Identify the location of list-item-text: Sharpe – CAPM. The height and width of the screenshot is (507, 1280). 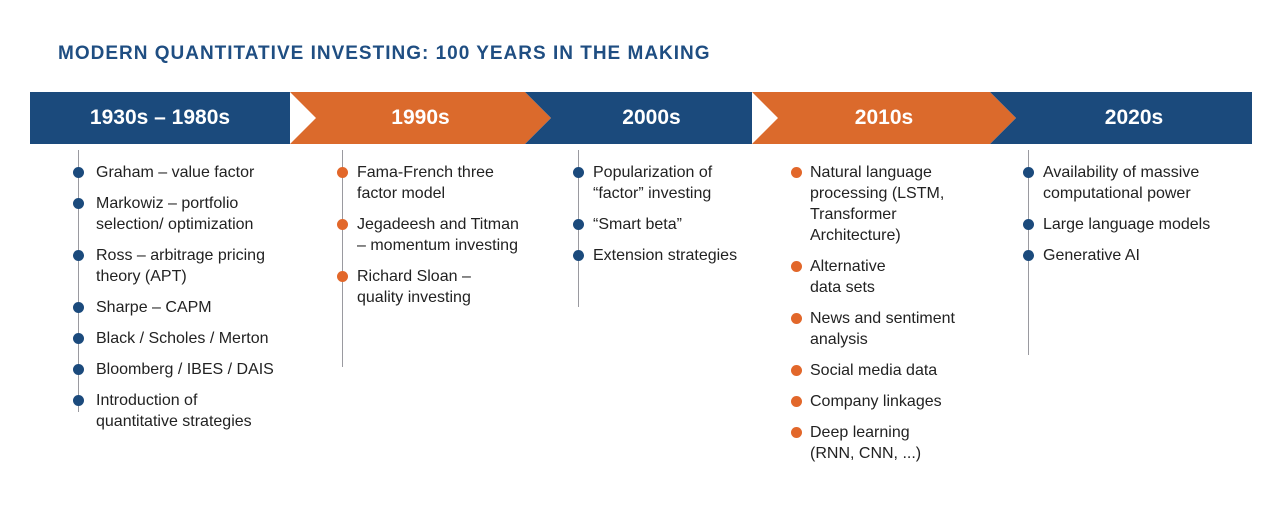
(154, 307).